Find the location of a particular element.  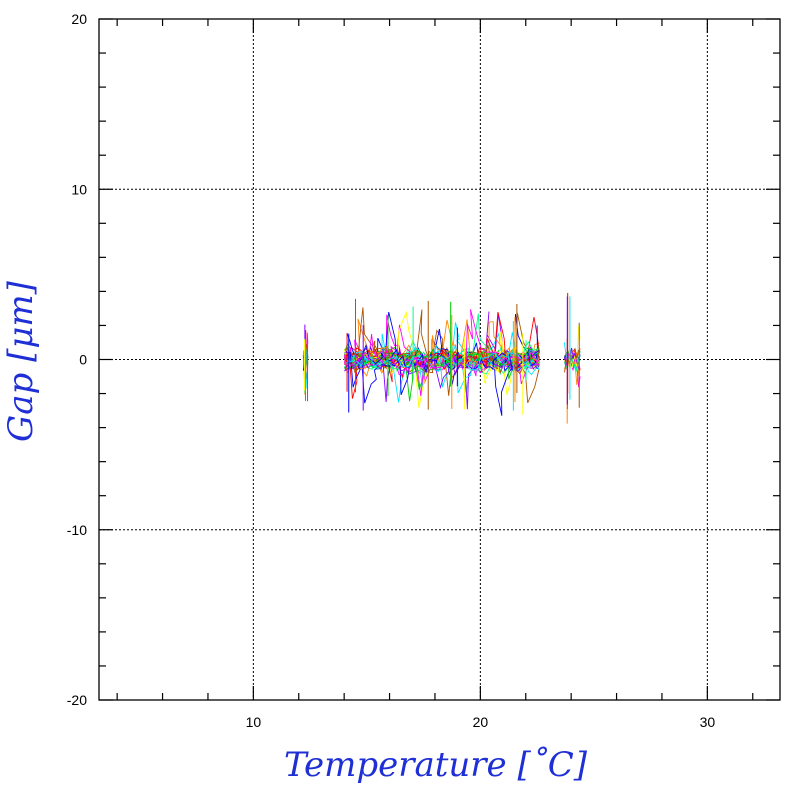

x-tick-label: 10 is located at coordinates (254, 722).